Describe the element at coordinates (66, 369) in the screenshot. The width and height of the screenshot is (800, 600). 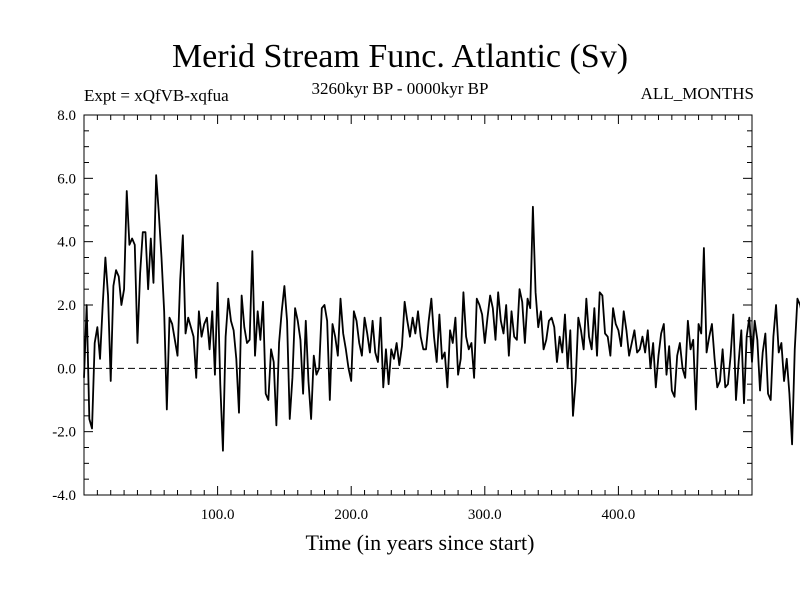
I see `y-tick-label: 0.0` at that location.